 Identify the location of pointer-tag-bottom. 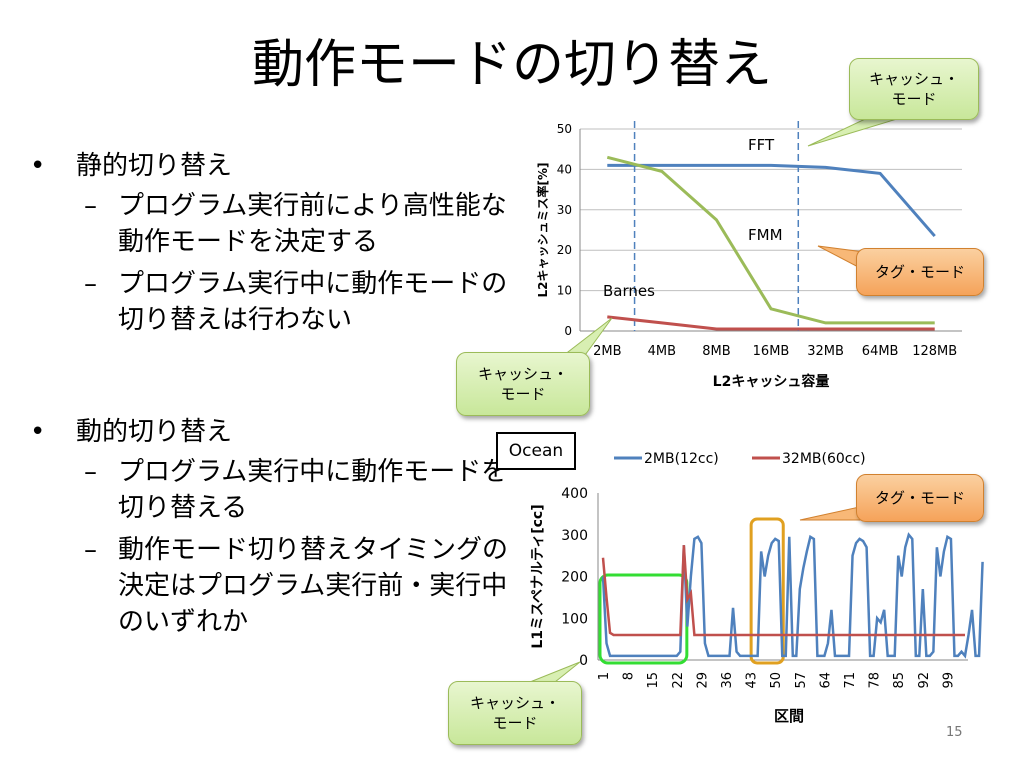
(832, 513).